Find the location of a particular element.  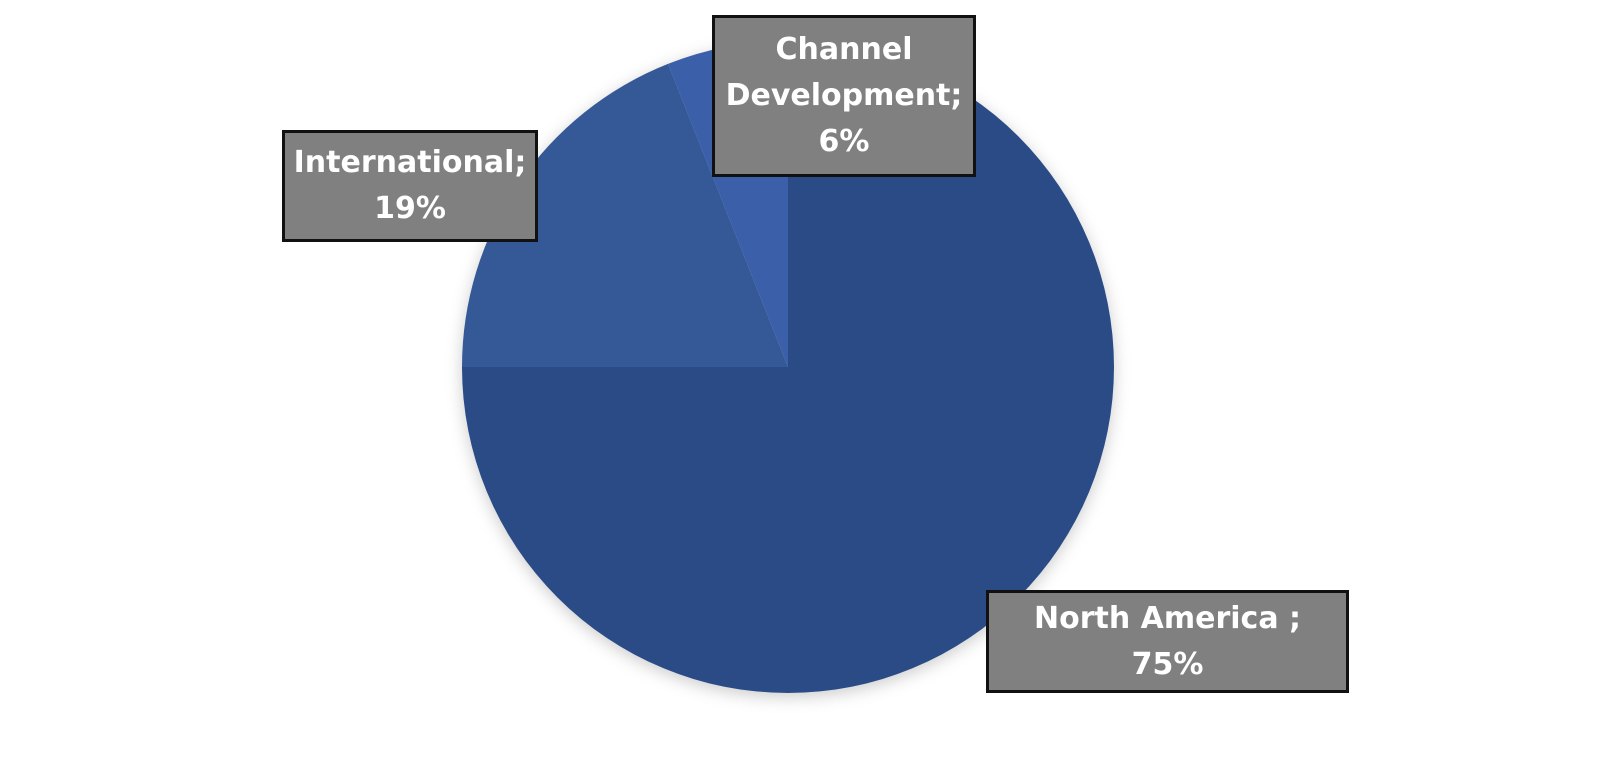

label-category: North America ; is located at coordinates (1167, 618).